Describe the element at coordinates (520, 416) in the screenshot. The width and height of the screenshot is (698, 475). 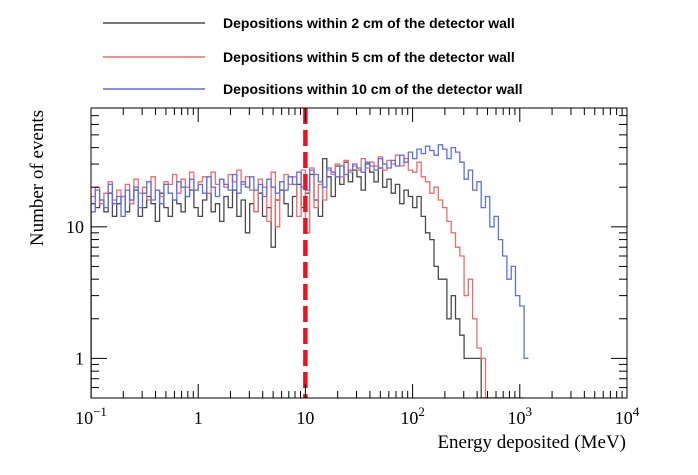
I see `x-tick-label: 10³` at that location.